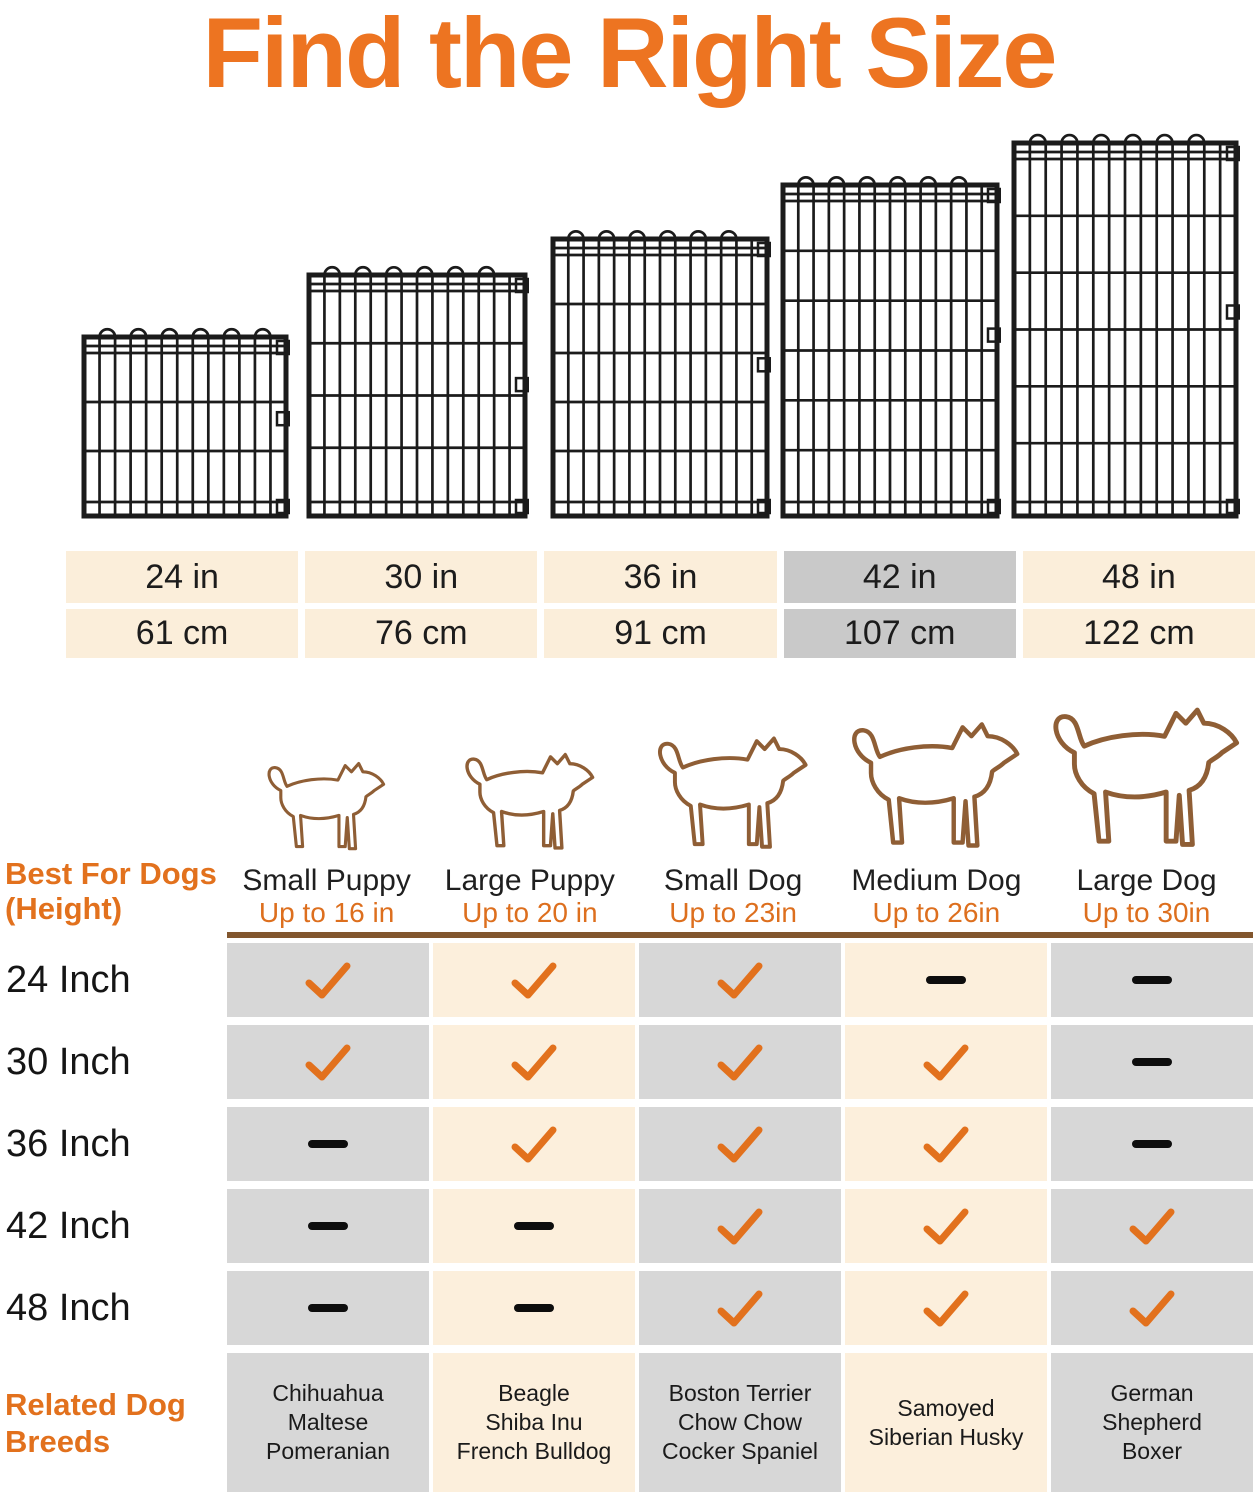 The width and height of the screenshot is (1258, 1500). Describe the element at coordinates (1138, 633) in the screenshot. I see `size-cell-cm-4: 122 cm` at that location.